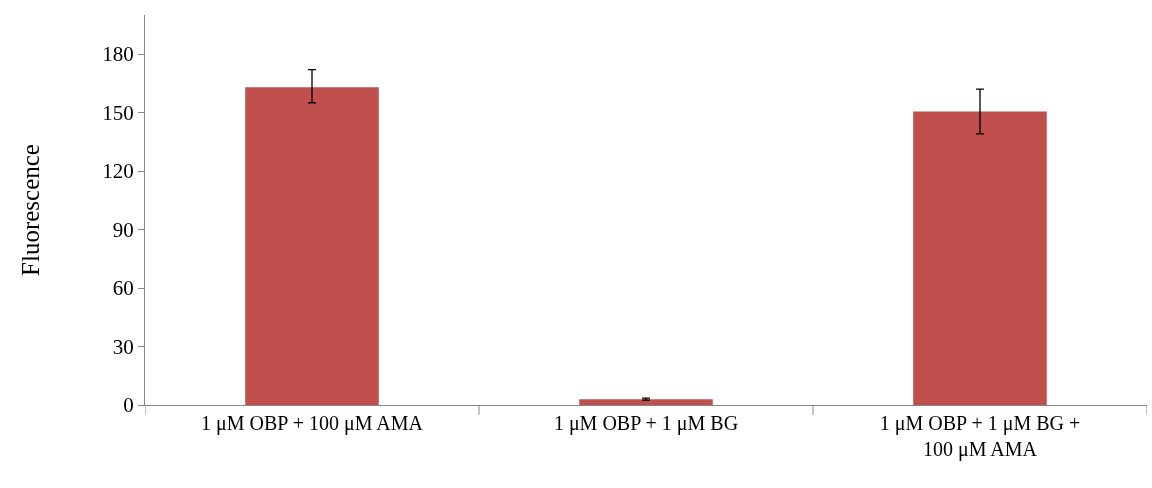 The width and height of the screenshot is (1152, 488). Describe the element at coordinates (646, 423) in the screenshot. I see `x-tick-label: 1 μM OBP + 1 μM BG` at that location.